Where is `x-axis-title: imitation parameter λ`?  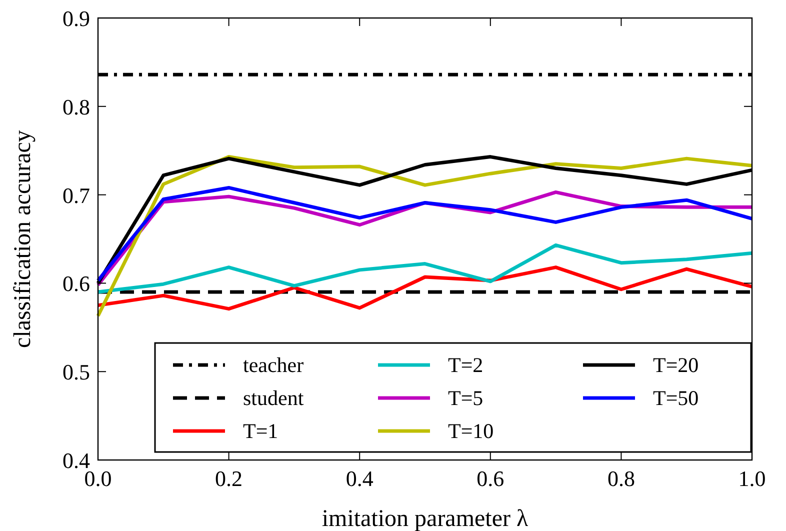 x-axis-title: imitation parameter λ is located at coordinates (425, 518).